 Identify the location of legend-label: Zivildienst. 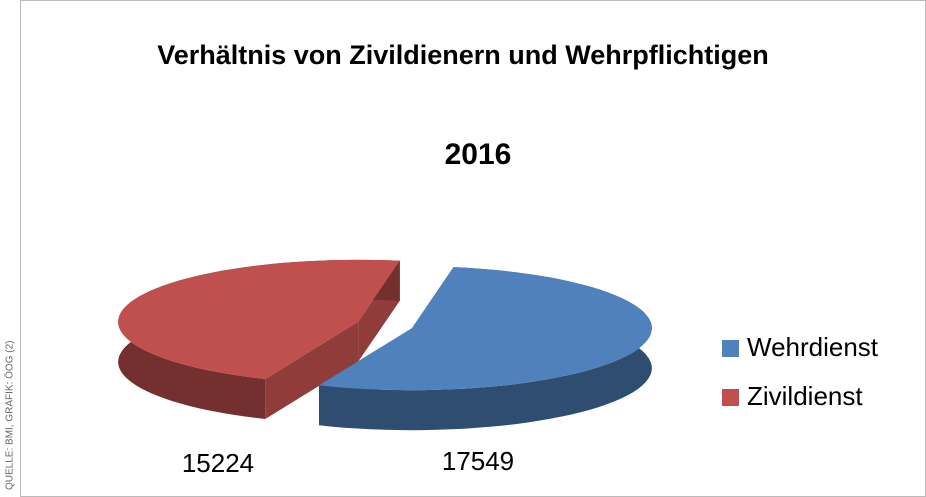
(805, 396).